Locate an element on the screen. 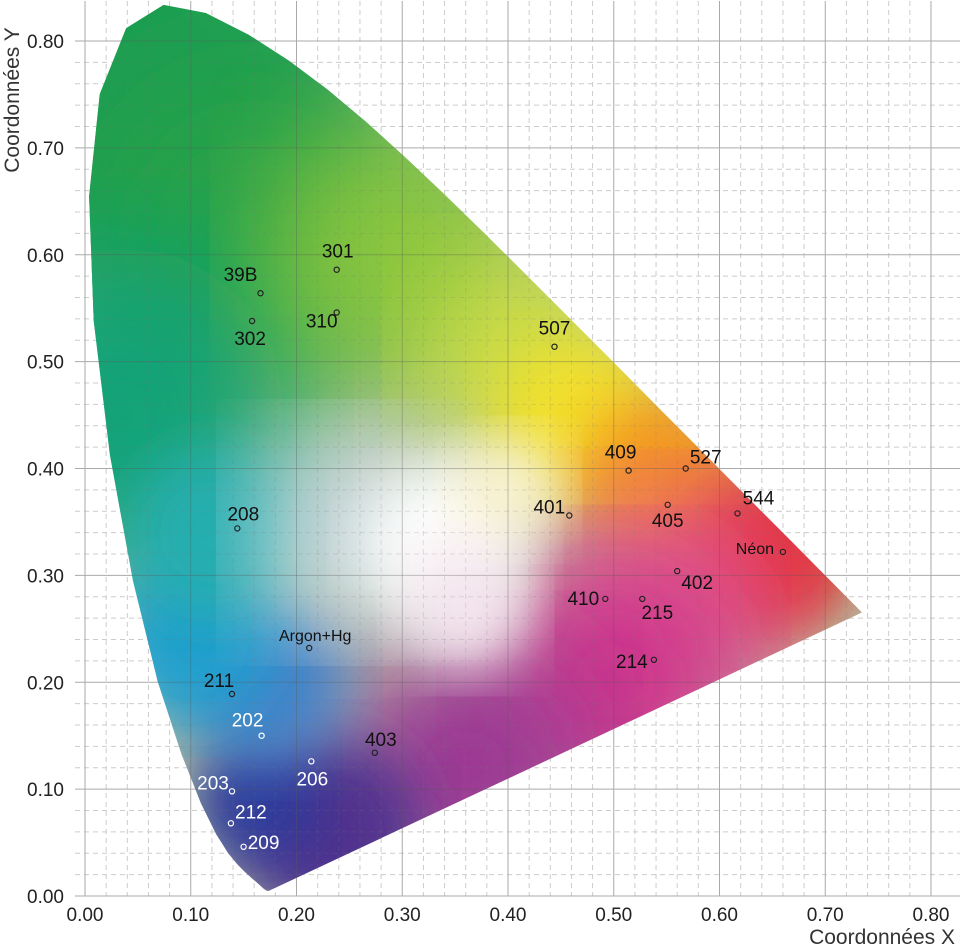 This screenshot has width=960, height=952. y-tick-label: 0.40 is located at coordinates (45, 470).